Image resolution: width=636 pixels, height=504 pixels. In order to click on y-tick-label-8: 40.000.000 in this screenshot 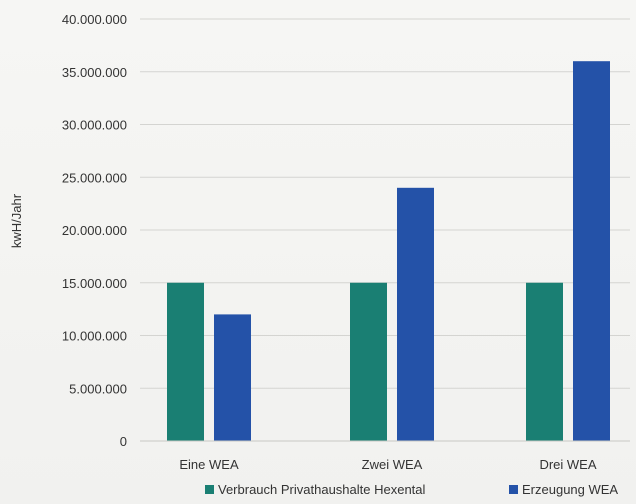, I will do `click(94, 19)`.